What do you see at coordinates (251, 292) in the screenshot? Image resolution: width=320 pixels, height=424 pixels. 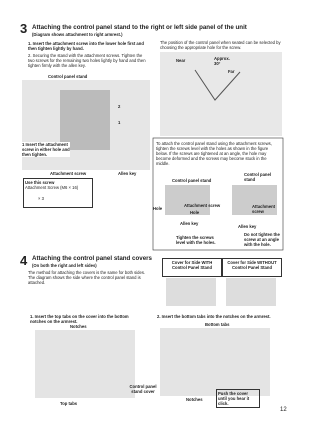 I see `cover-without` at bounding box center [251, 292].